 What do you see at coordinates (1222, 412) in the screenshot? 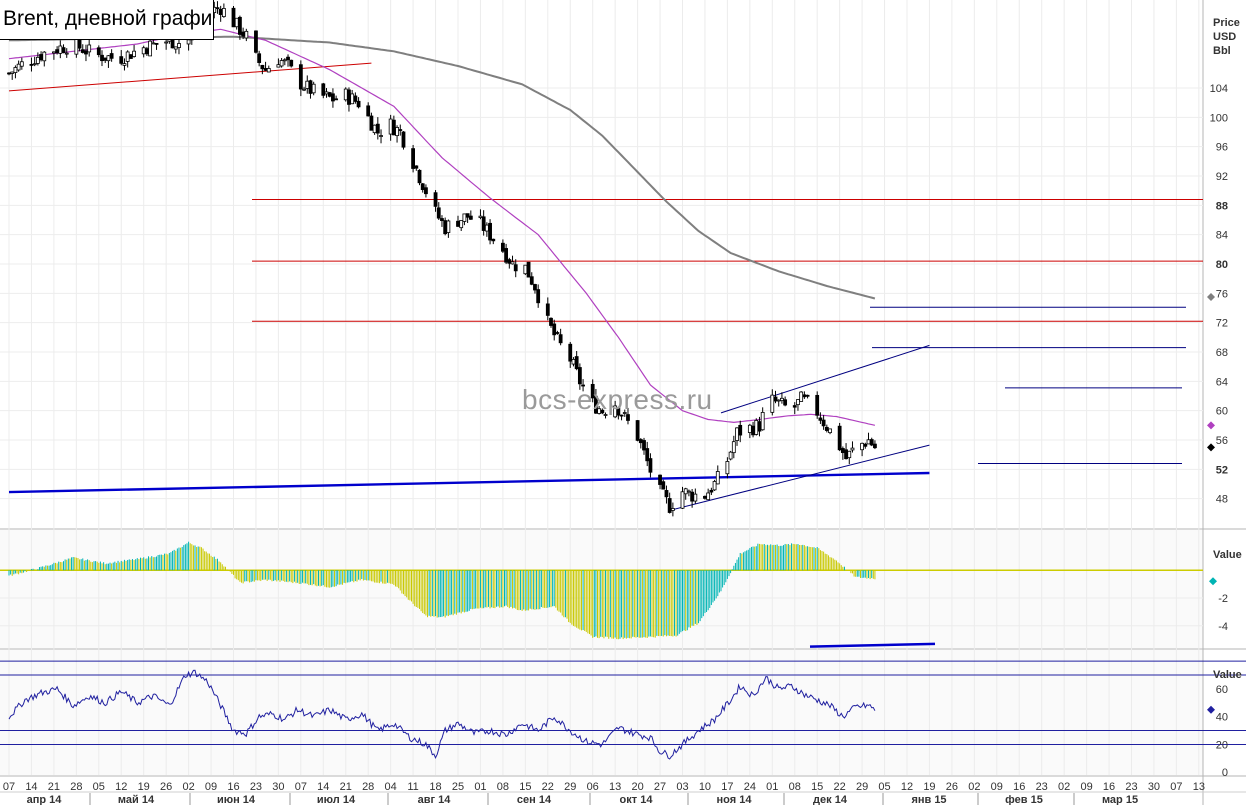
I see `price-y-tick: 60` at bounding box center [1222, 412].